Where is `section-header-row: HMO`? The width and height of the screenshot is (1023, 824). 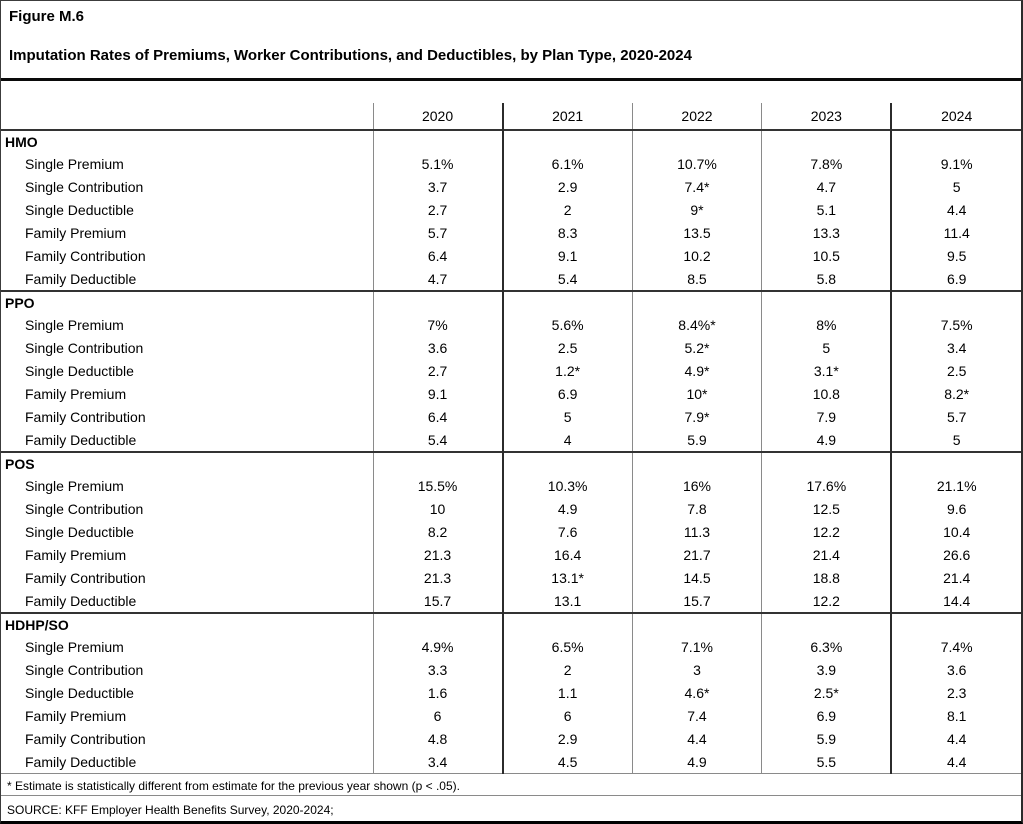
section-header-row: HMO is located at coordinates (511, 140).